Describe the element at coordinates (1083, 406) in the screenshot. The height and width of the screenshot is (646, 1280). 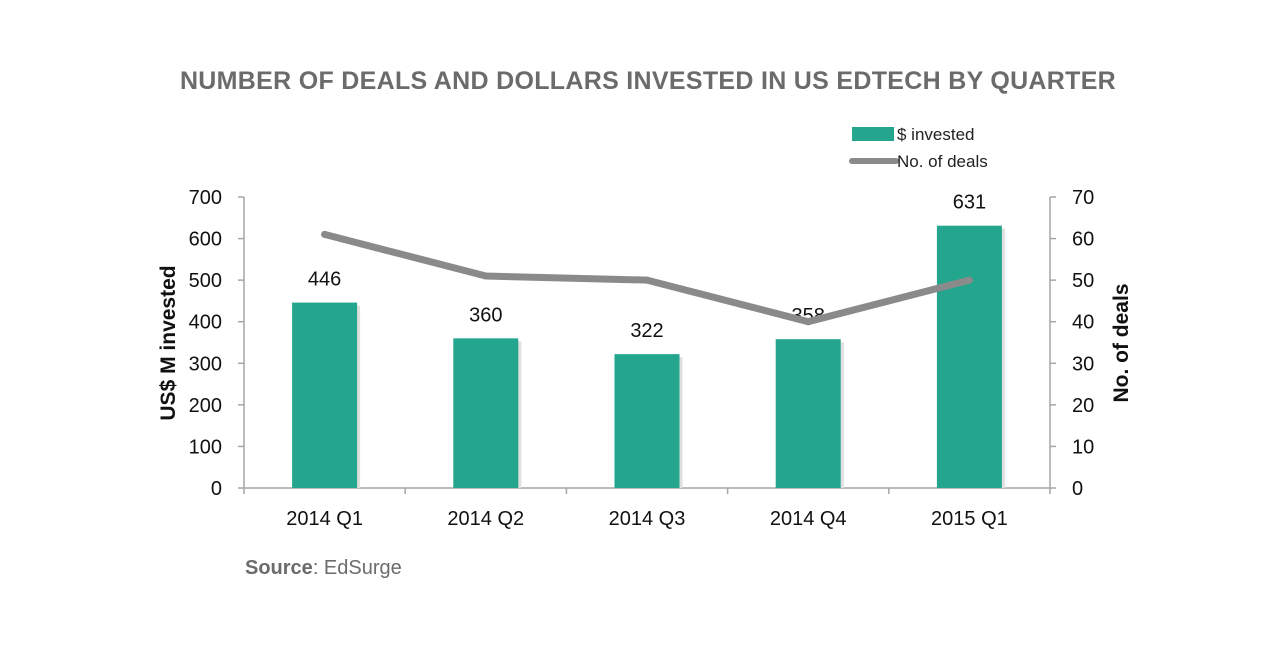
I see `right-axis-tick-label: 20` at that location.